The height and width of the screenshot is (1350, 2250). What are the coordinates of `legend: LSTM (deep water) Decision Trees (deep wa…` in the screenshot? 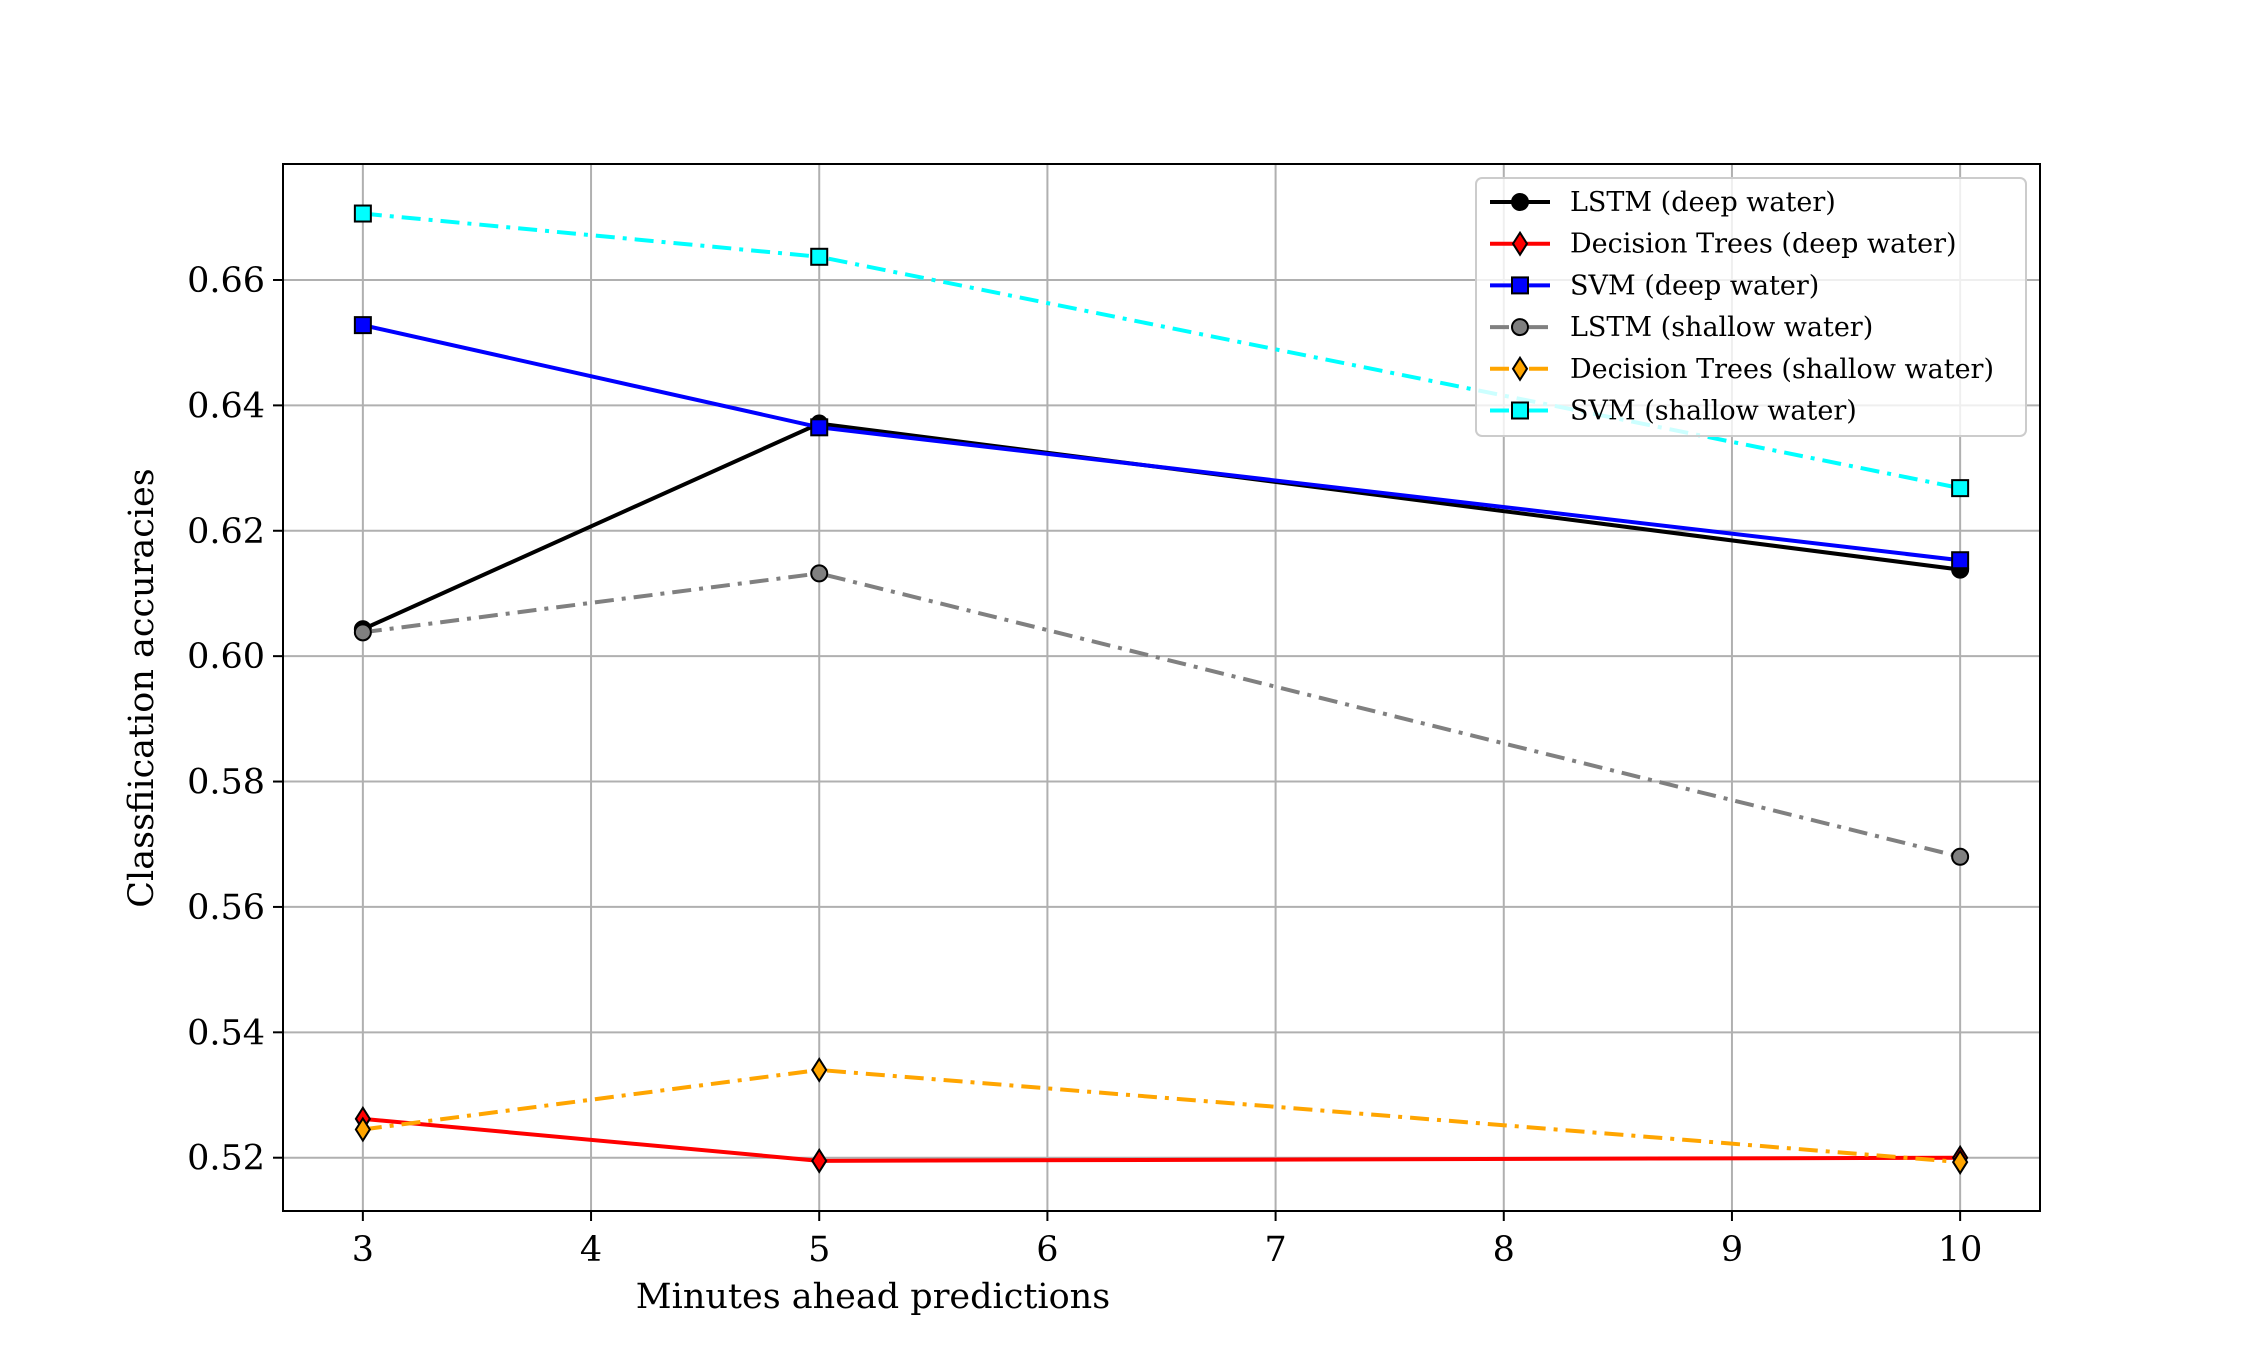 It's located at (1751, 307).